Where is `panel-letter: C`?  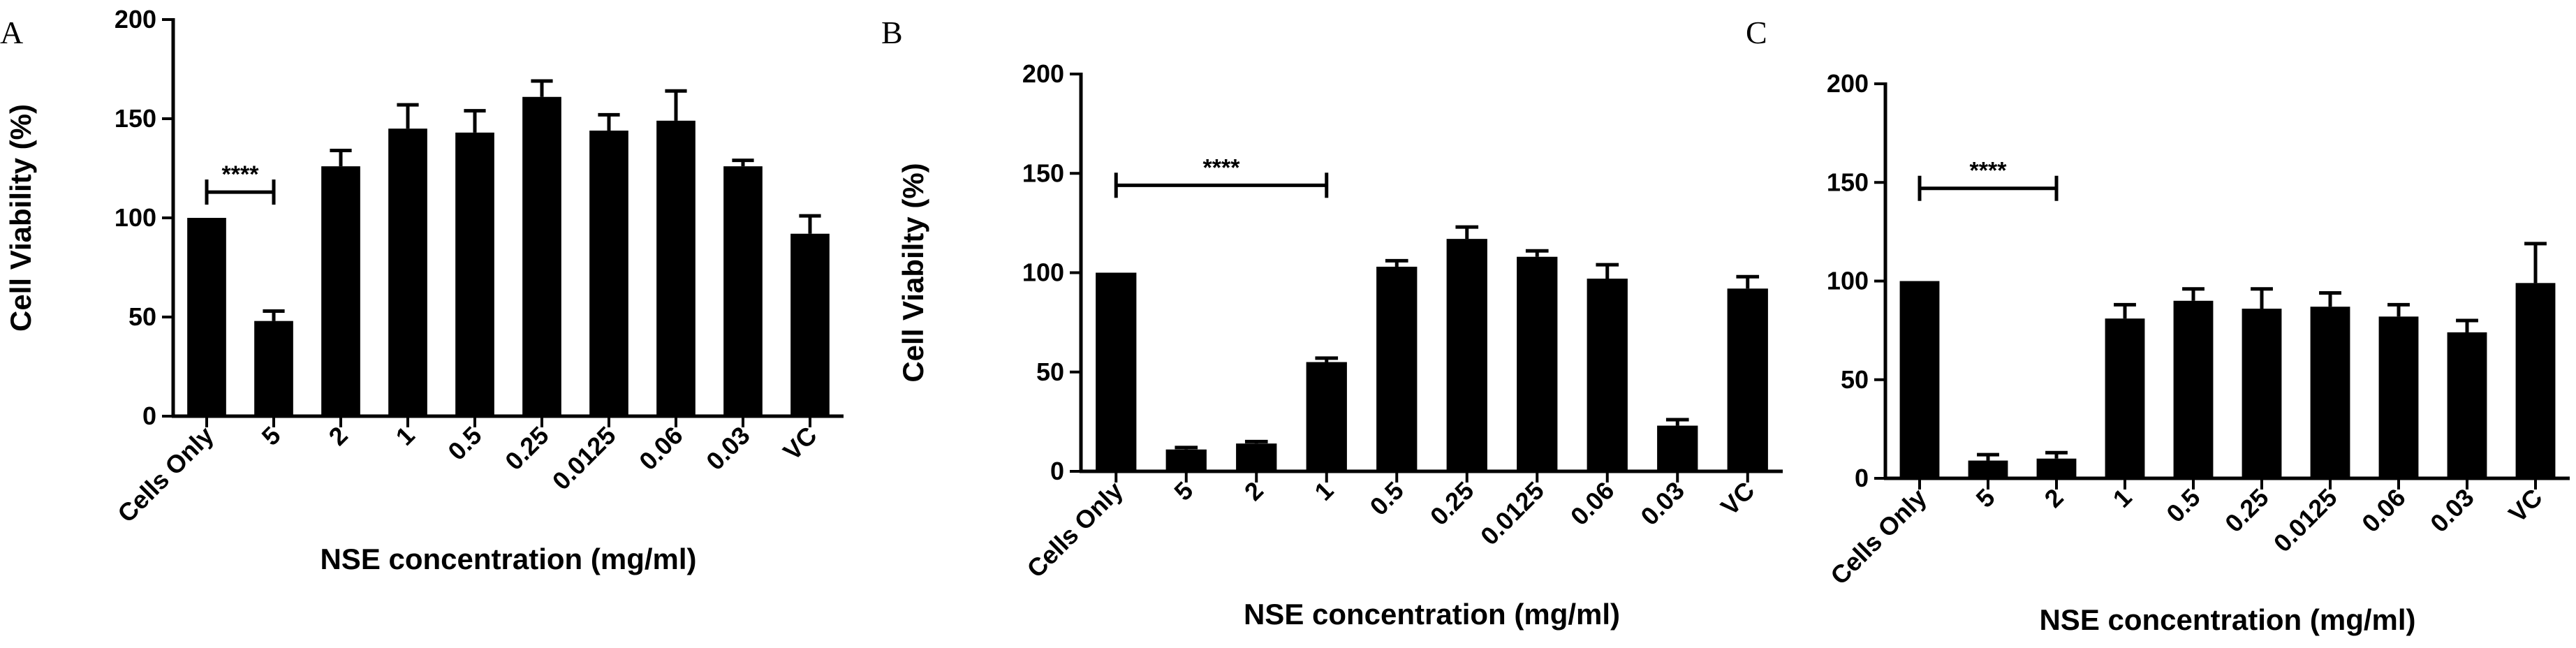
panel-letter: C is located at coordinates (1757, 32).